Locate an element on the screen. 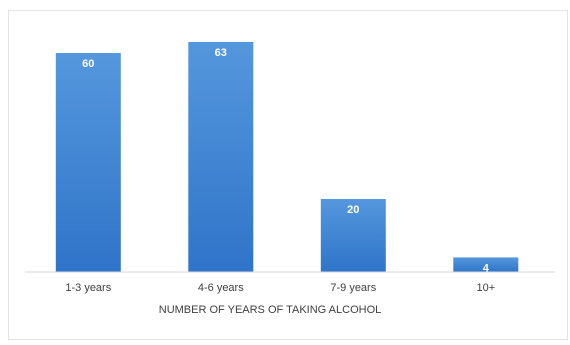  x-tick-label: 7-9 years is located at coordinates (353, 288).